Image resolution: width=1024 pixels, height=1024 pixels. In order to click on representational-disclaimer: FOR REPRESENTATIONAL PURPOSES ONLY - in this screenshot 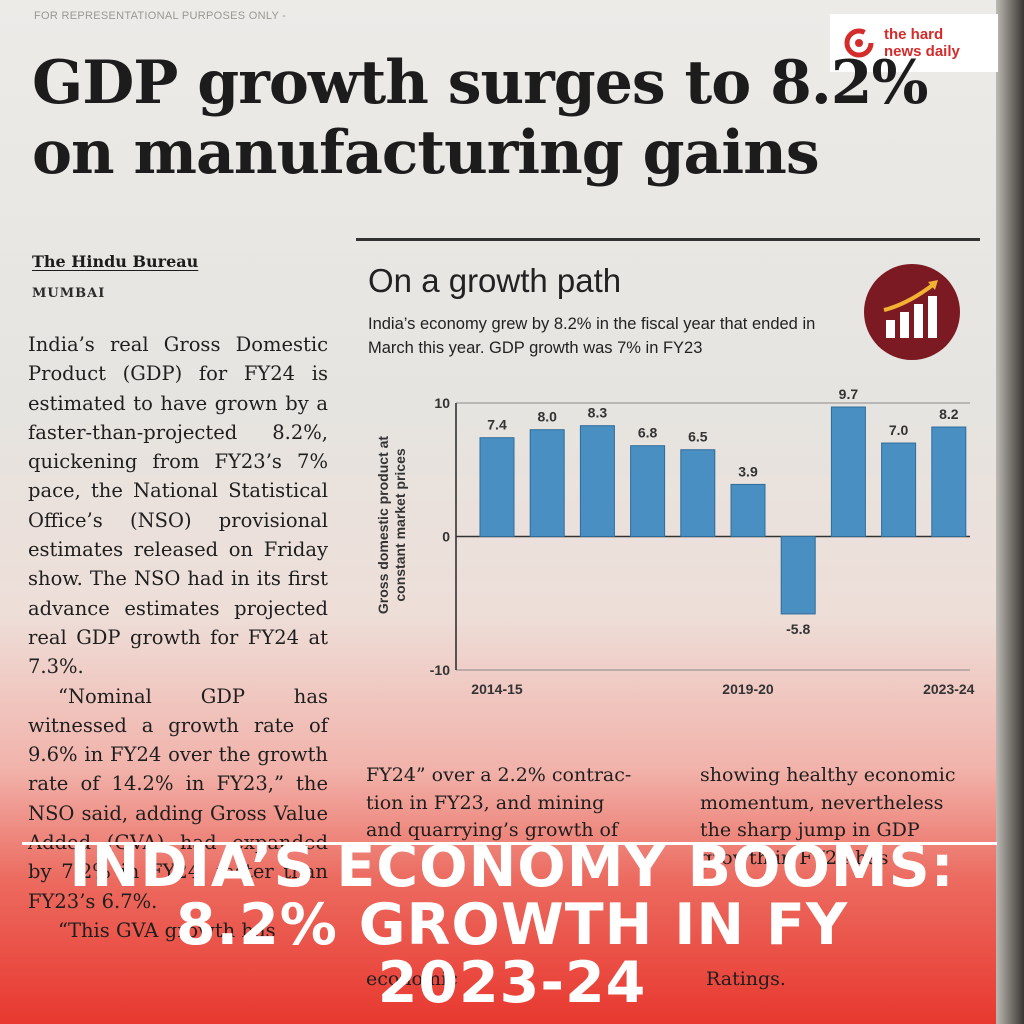, I will do `click(160, 16)`.